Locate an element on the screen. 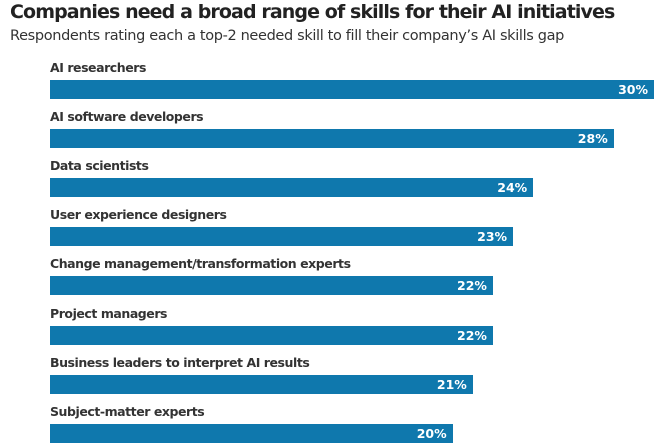 The image size is (663, 448). bar-value-label: 20% is located at coordinates (431, 433).